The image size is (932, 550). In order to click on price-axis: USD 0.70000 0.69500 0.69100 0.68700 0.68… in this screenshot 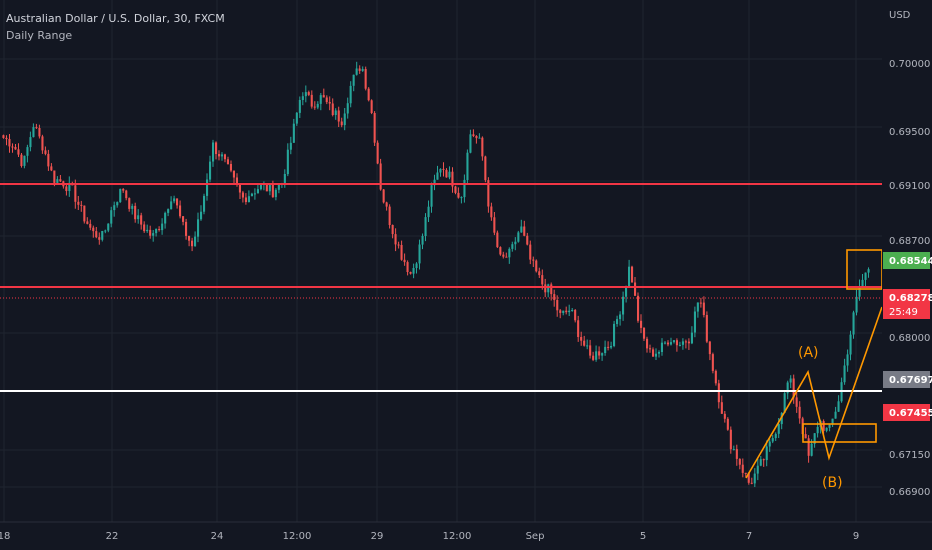, I will do `click(907, 275)`.